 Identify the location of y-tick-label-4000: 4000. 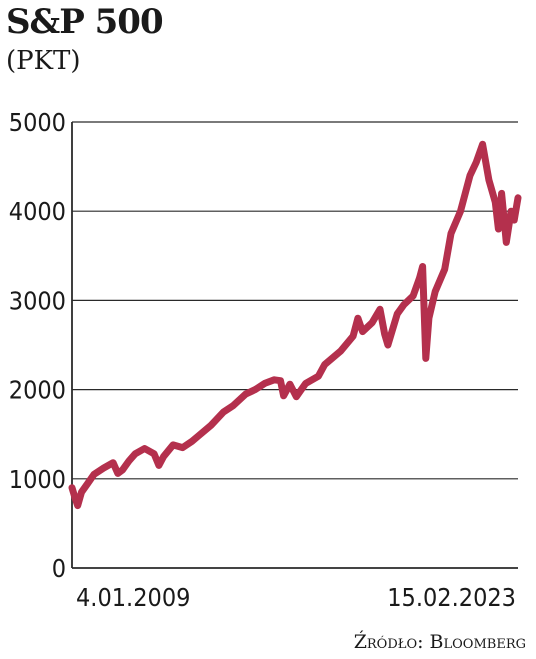
(37, 211).